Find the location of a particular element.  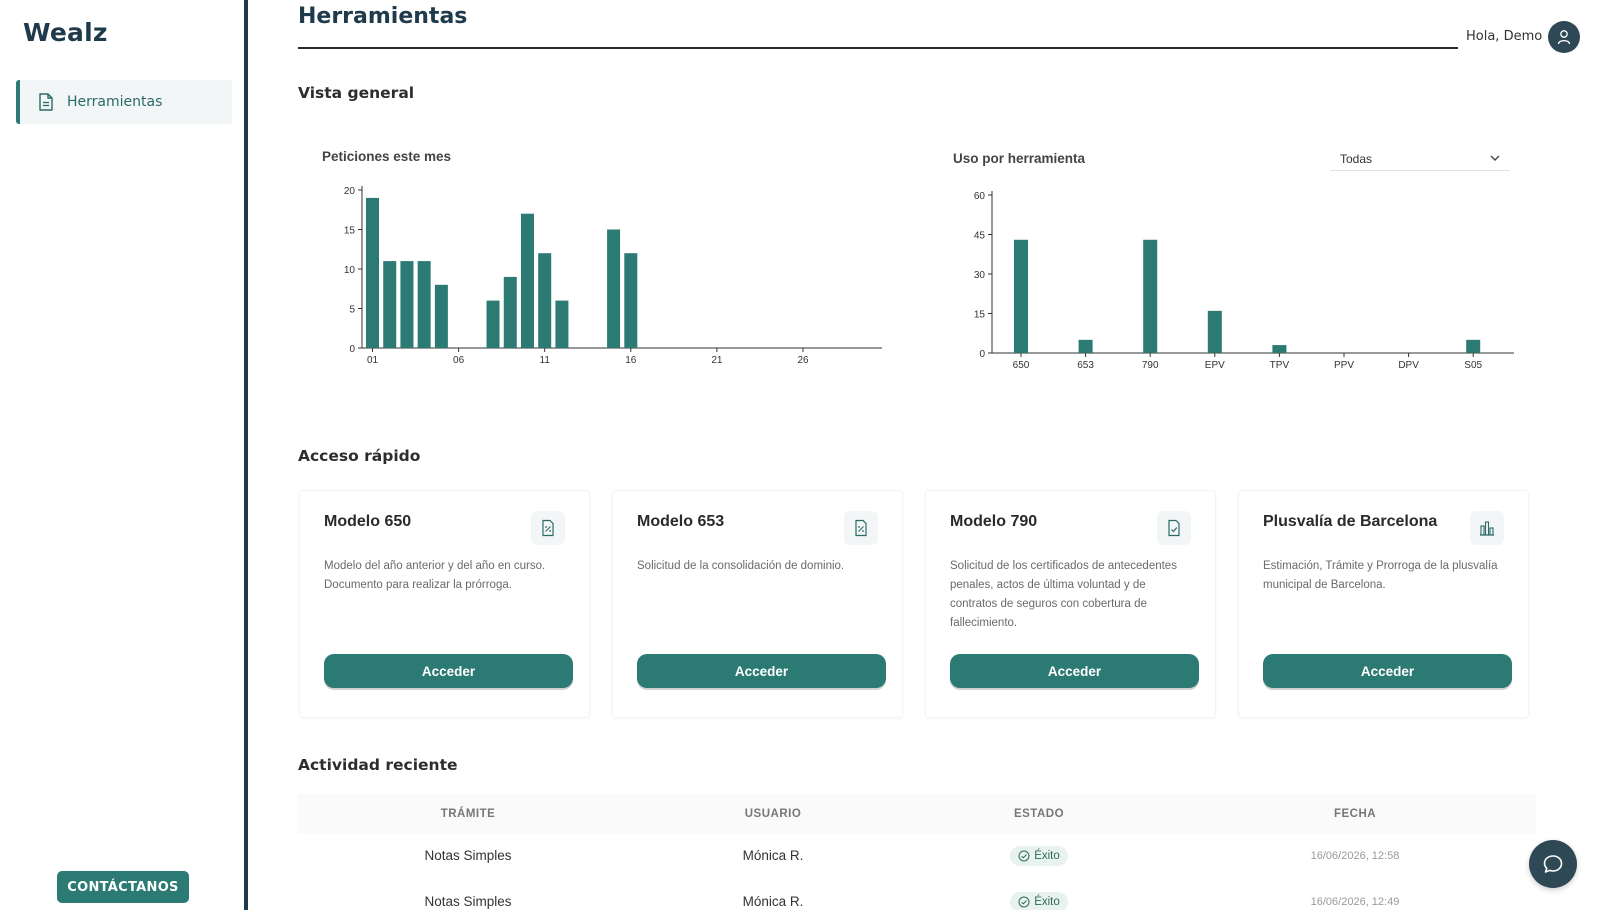

x-tick-label: 01 is located at coordinates (373, 360).